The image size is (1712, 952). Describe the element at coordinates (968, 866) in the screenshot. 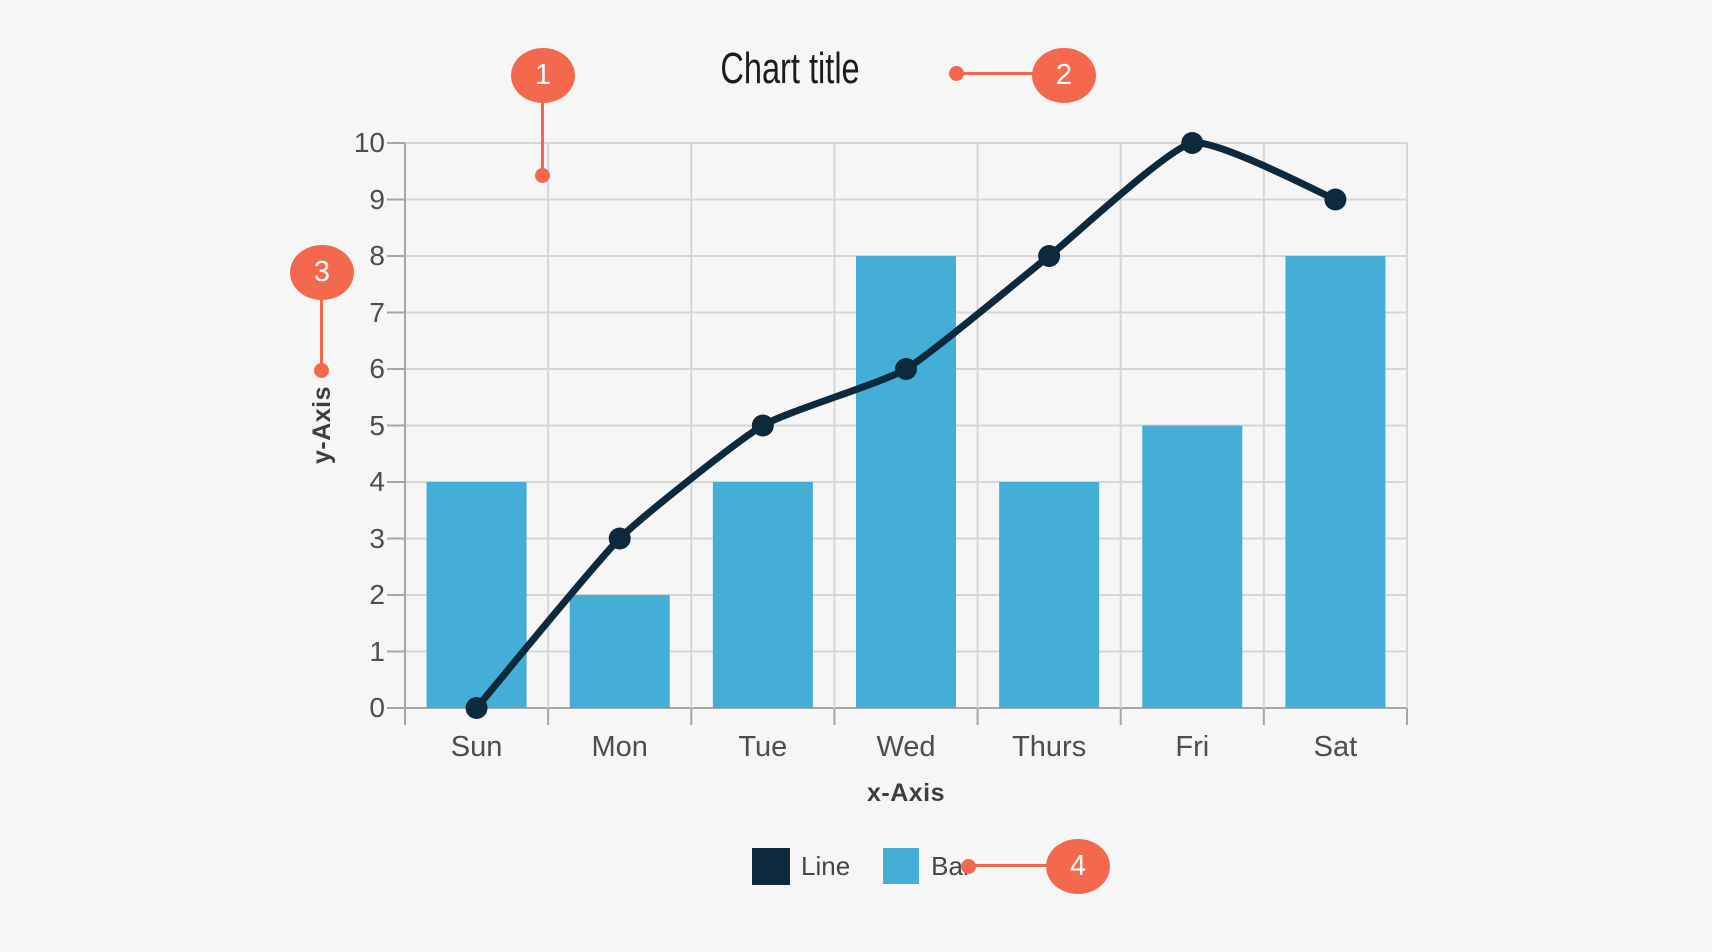

I see `annotation-4-pointer-dot-icon` at that location.